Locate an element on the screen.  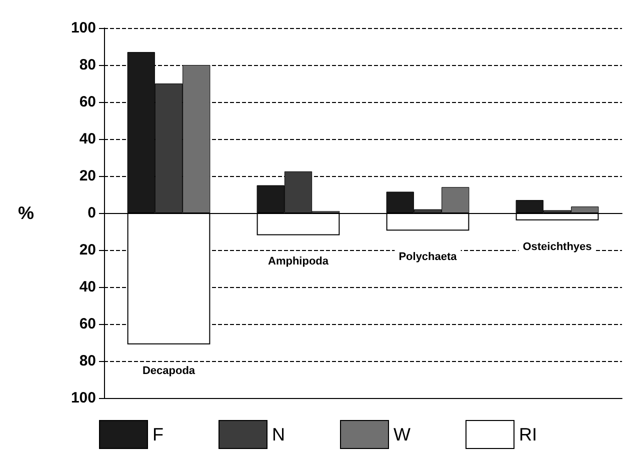
legend-label: RI is located at coordinates (527, 434).